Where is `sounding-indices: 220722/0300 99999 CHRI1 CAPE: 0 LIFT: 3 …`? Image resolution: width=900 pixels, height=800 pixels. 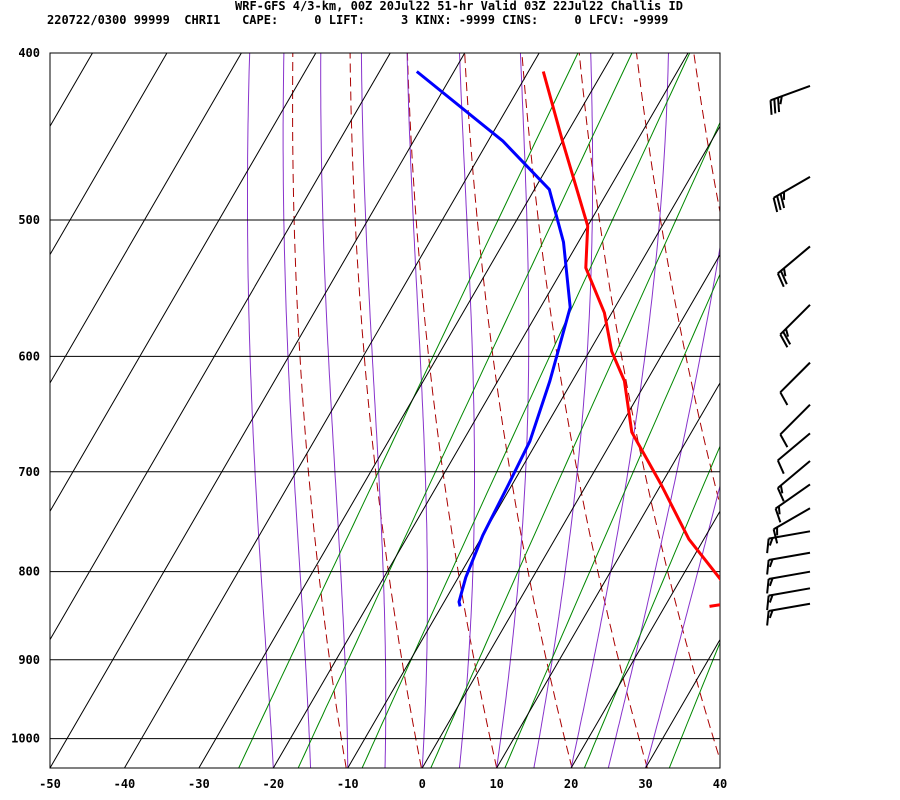
sounding-indices: 220722/0300 99999 CHRI1 CAPE: 0 LIFT: 3 … is located at coordinates (358, 20).